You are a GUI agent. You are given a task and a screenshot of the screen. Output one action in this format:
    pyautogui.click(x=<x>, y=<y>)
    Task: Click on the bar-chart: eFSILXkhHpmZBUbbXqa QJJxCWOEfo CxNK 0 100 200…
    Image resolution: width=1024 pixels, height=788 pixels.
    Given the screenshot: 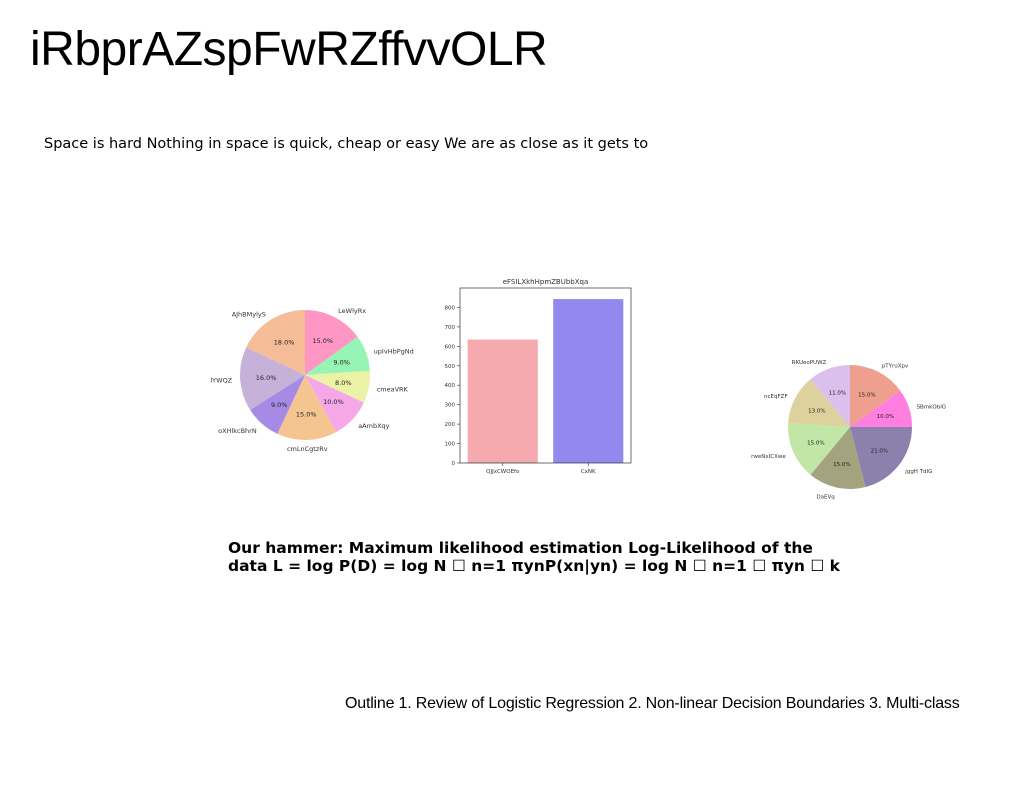 What is the action you would take?
    pyautogui.click(x=540, y=377)
    